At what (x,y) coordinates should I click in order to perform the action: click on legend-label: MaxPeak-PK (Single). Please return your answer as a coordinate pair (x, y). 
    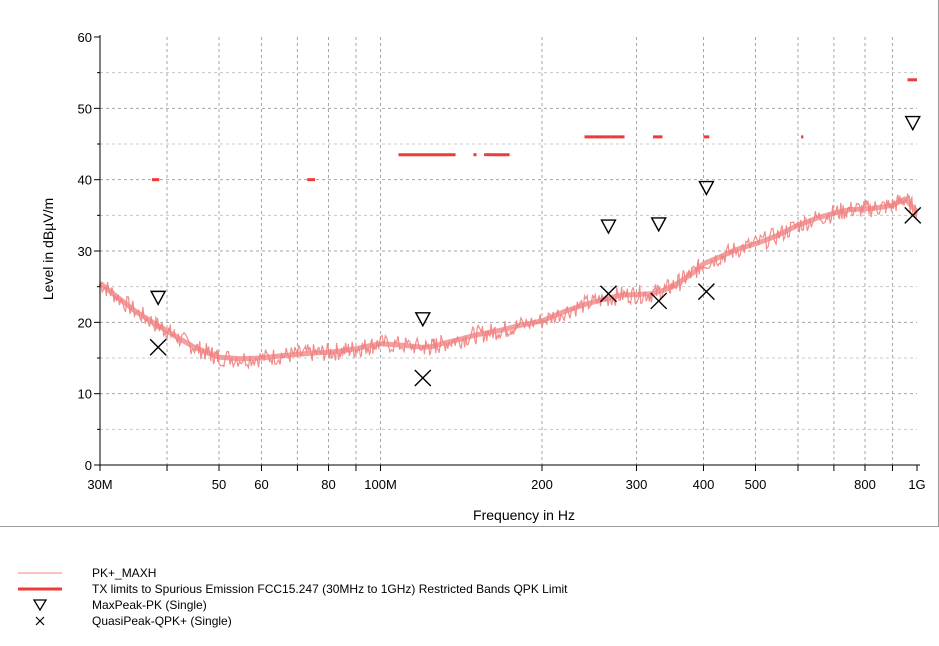
    Looking at the image, I should click on (149, 605).